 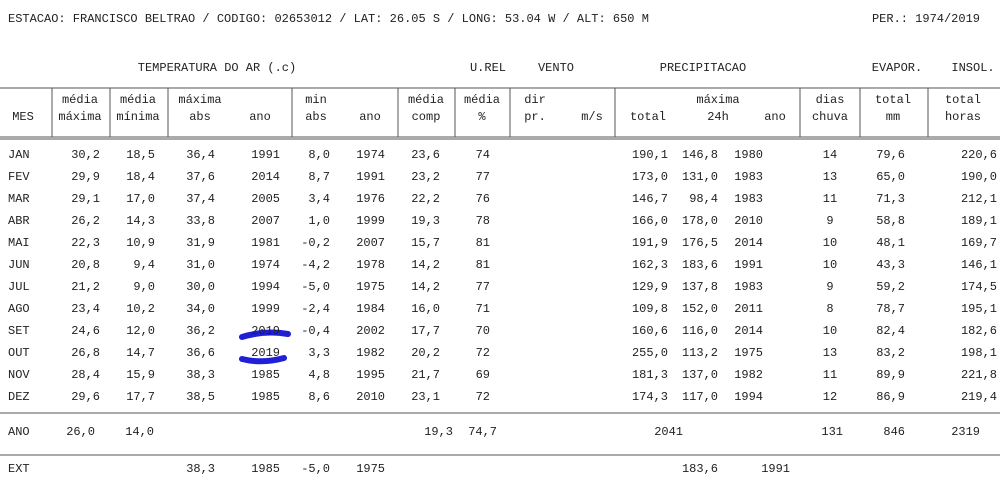 What do you see at coordinates (890, 331) in the screenshot?
I see `cell: 82,4` at bounding box center [890, 331].